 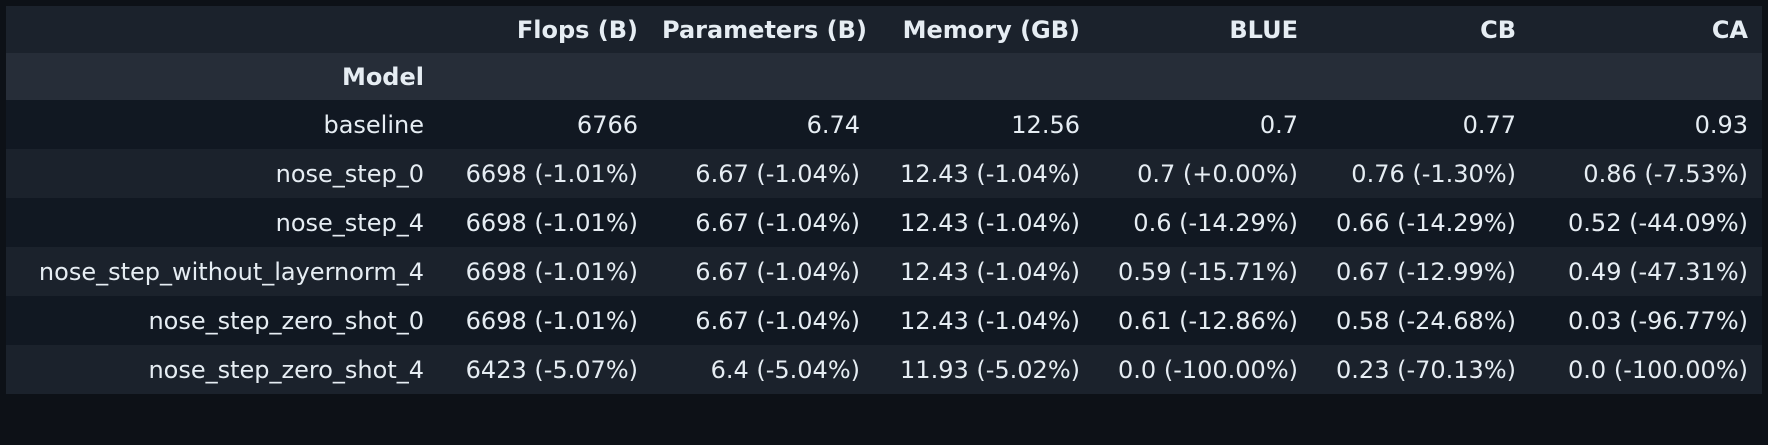 What do you see at coordinates (1646, 173) in the screenshot?
I see `cell-ca: 0.86 (-7.53%)` at bounding box center [1646, 173].